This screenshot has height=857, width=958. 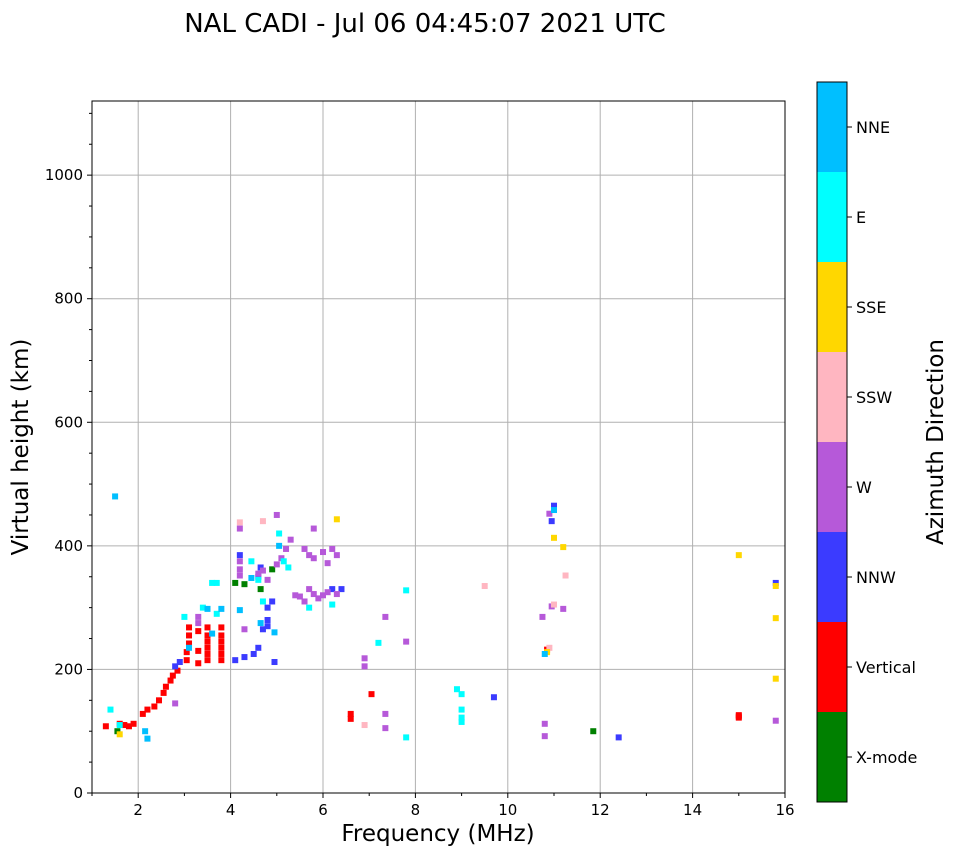 I want to click on colorbar-tick-label: Vertical, so click(x=886, y=667).